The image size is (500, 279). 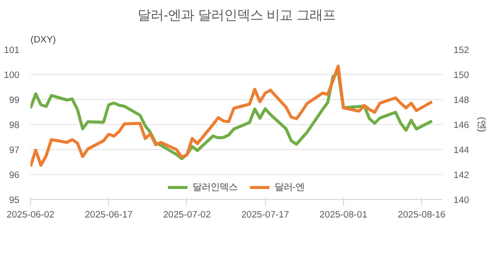 What do you see at coordinates (14, 100) in the screenshot?
I see `y-tick-label: 99` at bounding box center [14, 100].